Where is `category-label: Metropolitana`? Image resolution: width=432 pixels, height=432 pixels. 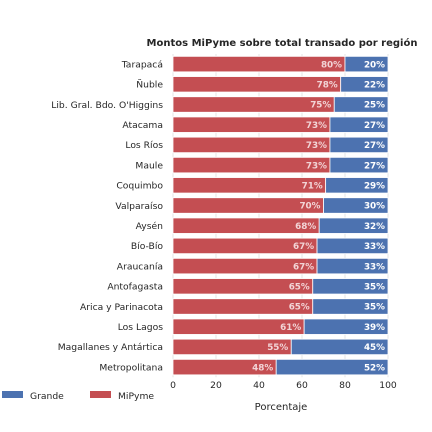
category-label: Metropolitana is located at coordinates (131, 367).